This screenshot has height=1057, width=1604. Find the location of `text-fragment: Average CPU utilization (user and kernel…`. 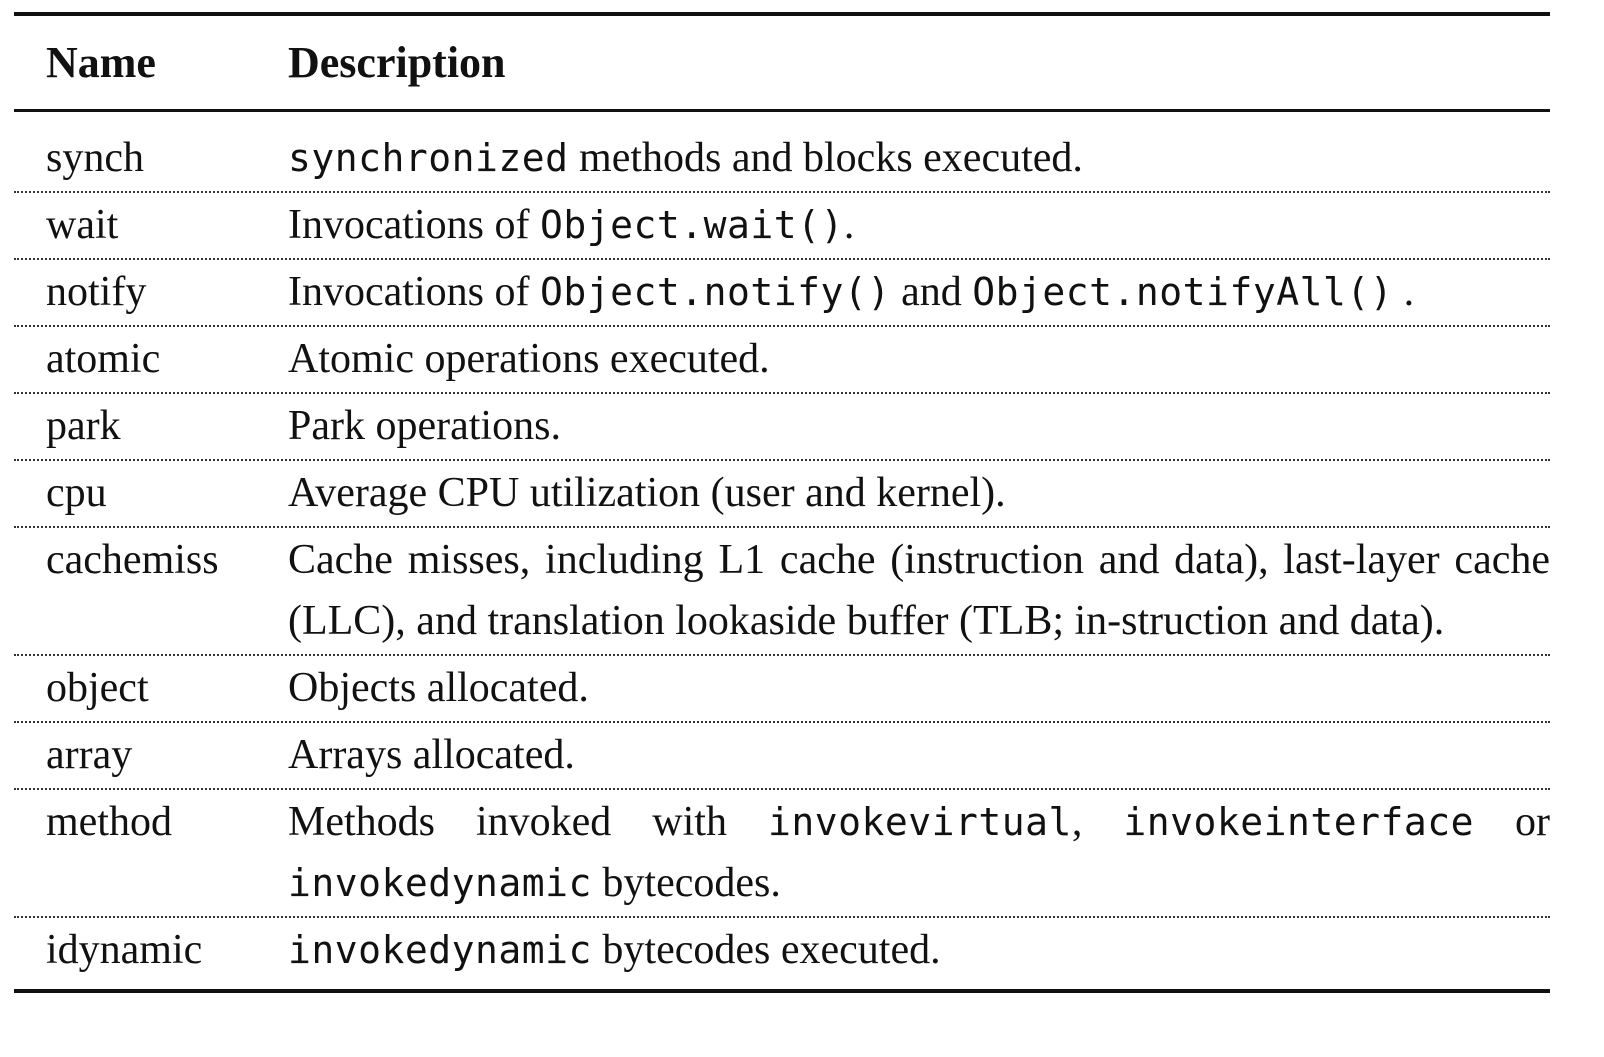

text-fragment: Average CPU utilization (user and kernel… is located at coordinates (647, 493).